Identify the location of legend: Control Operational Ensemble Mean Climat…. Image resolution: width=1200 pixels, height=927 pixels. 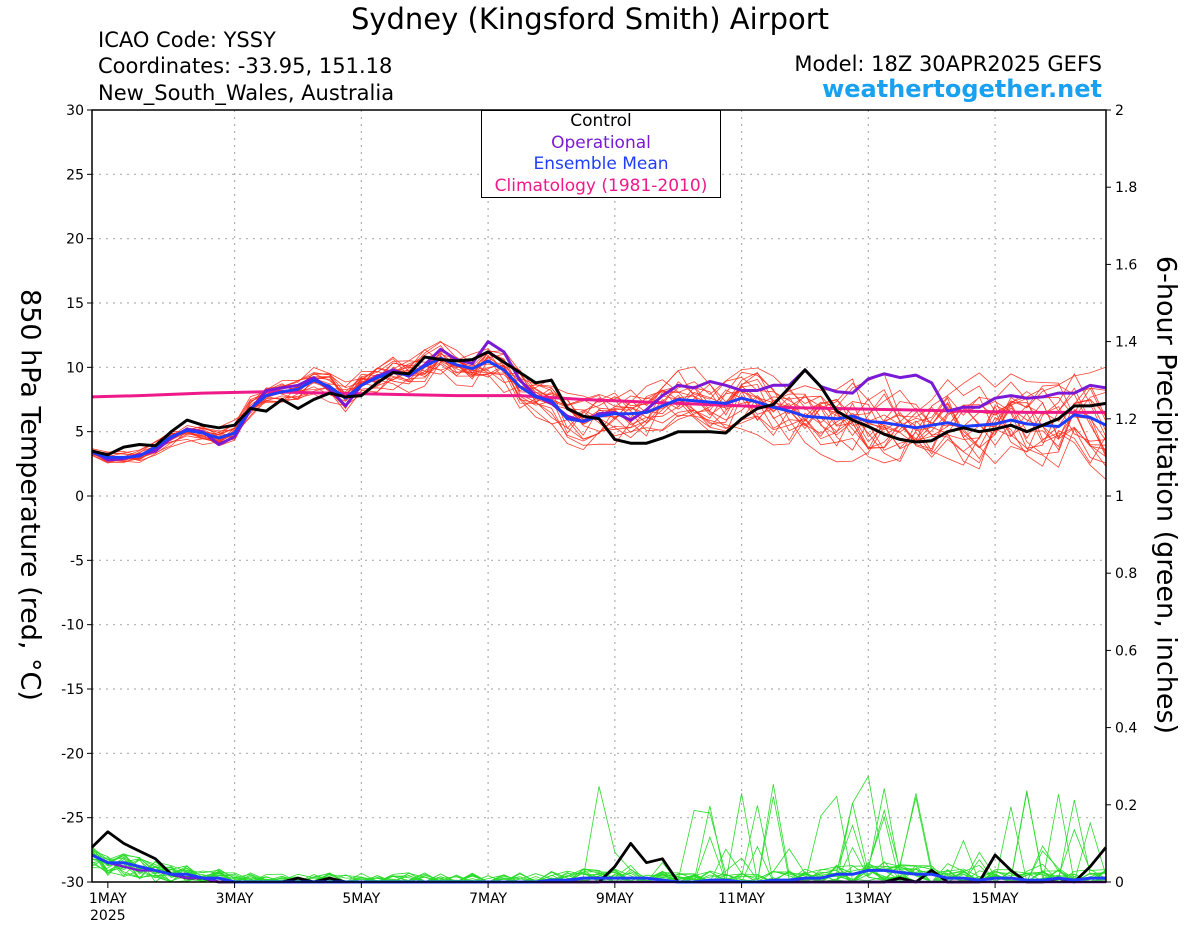
(601, 154).